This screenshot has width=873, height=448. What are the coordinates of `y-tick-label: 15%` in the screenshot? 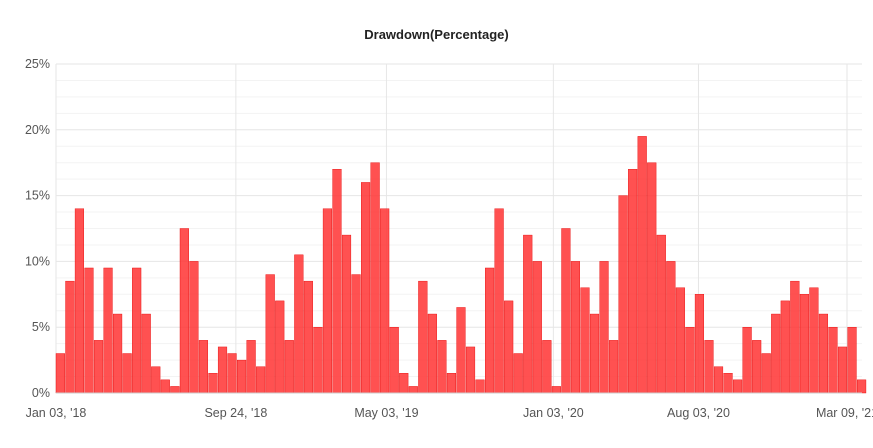 It's located at (37, 196).